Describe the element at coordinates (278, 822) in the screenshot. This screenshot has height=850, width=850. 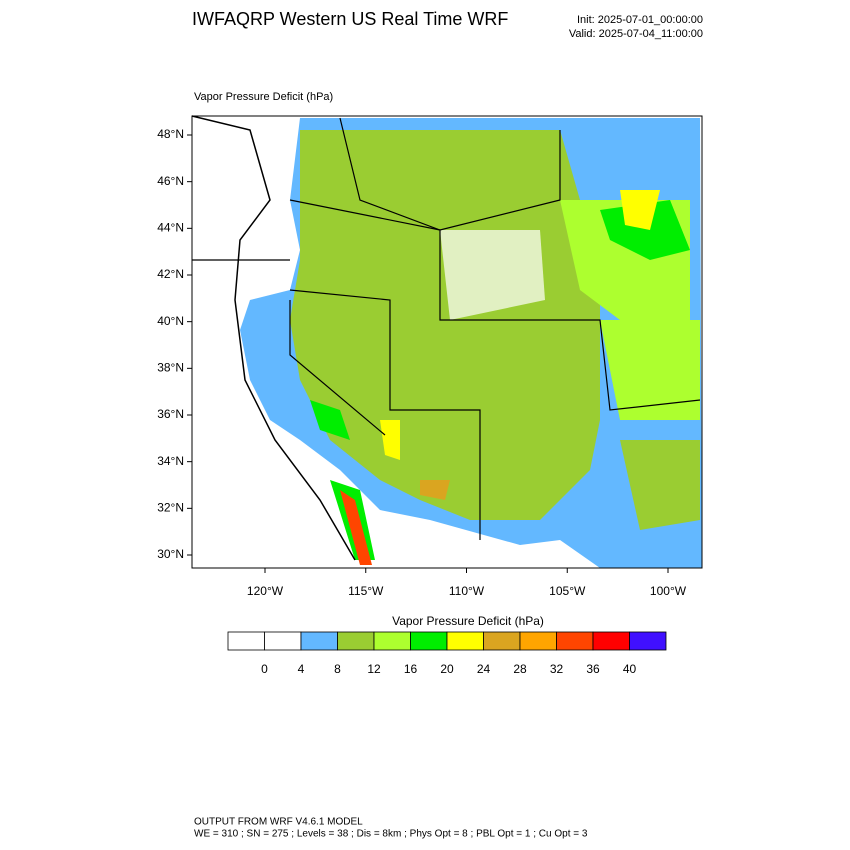
I see `footer-line: OUTPUT FROM WRF V4.6.1 MODEL` at that location.